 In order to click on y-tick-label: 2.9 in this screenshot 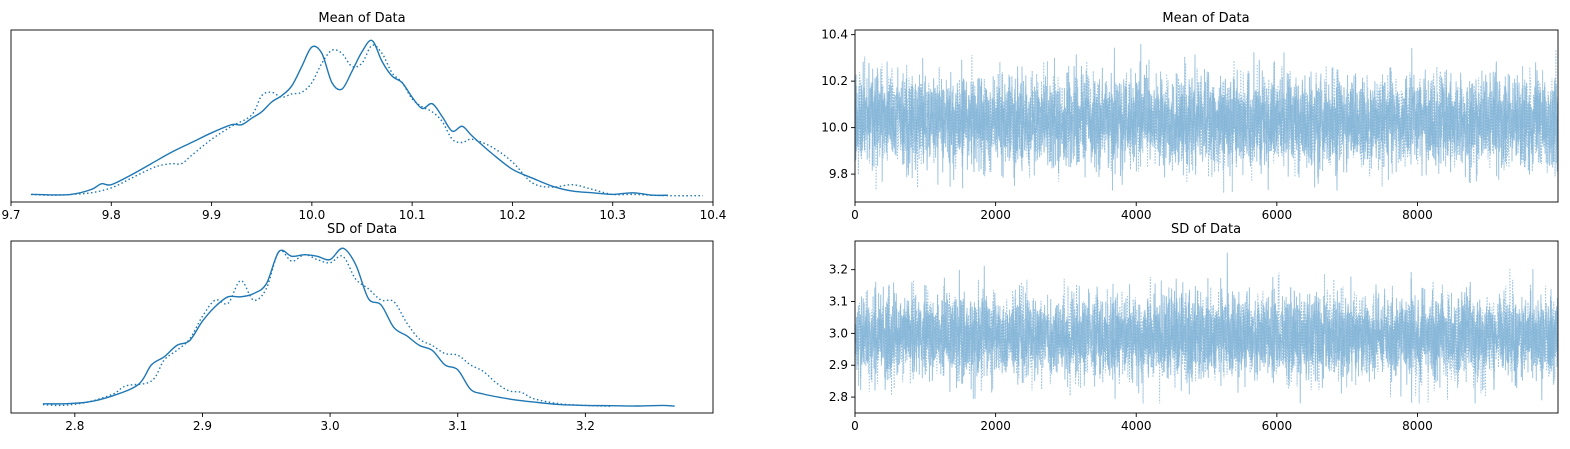, I will do `click(838, 365)`.